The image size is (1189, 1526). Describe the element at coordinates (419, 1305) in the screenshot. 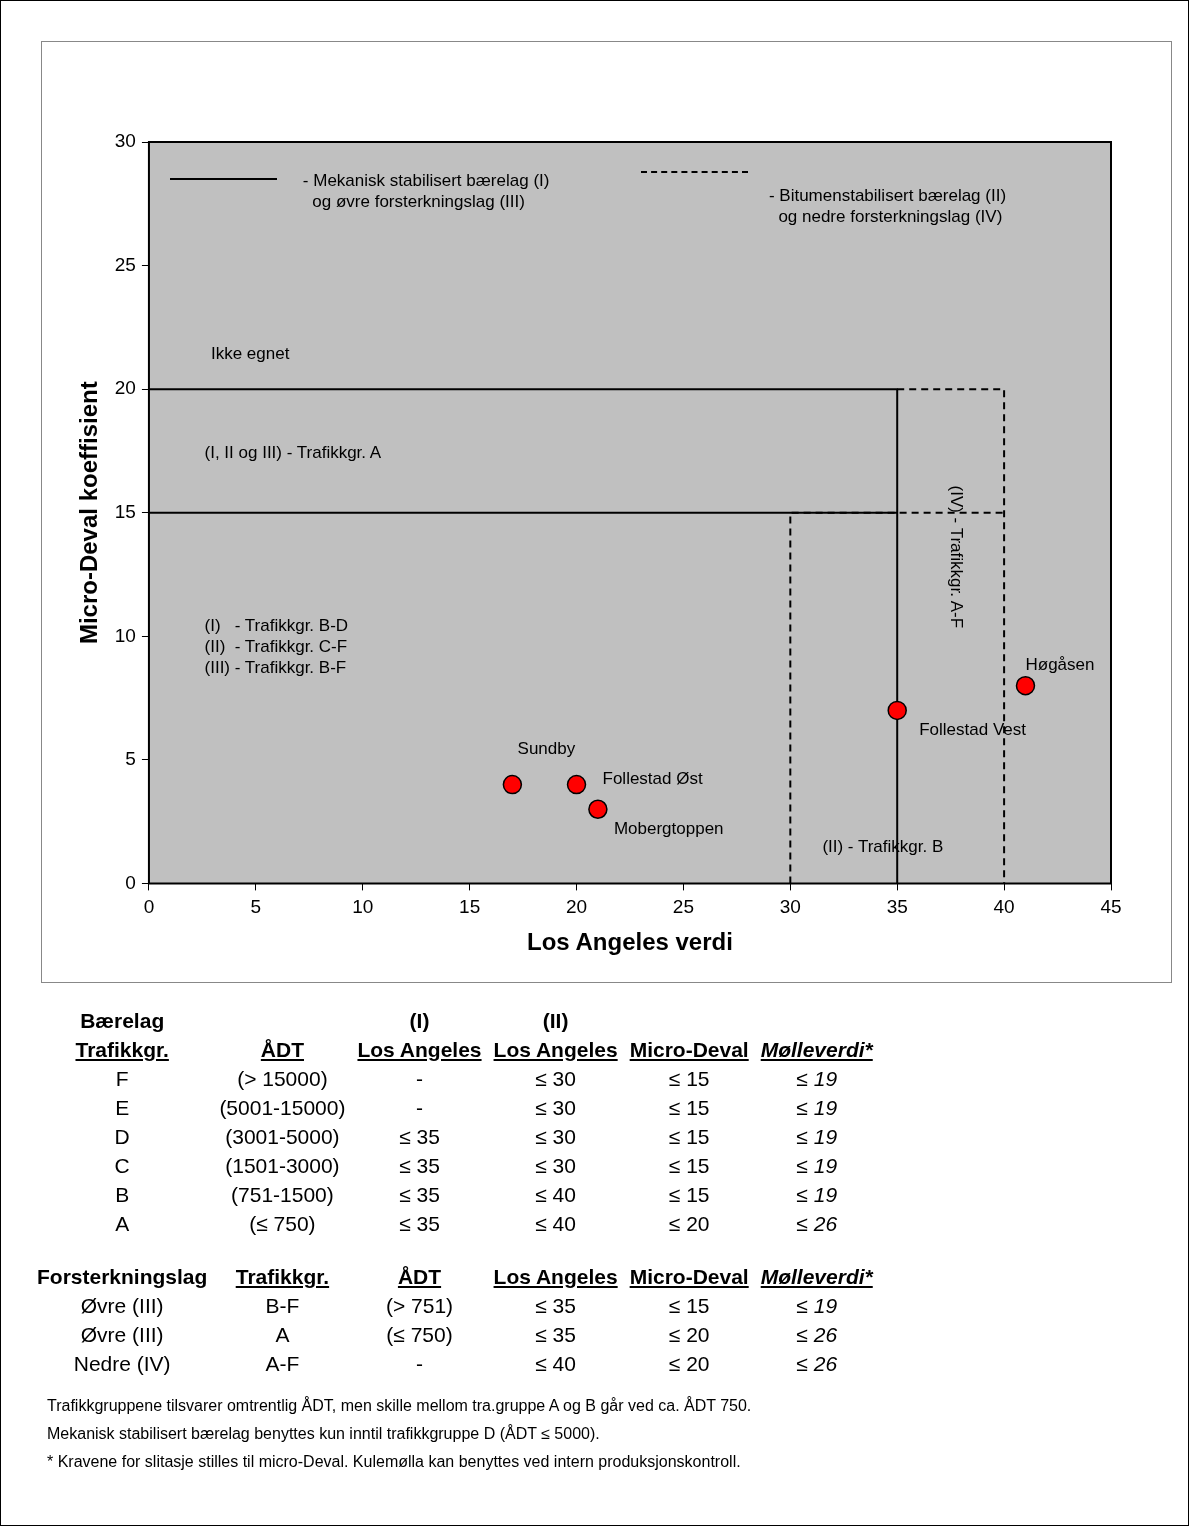

I see `text: (> 751)` at that location.